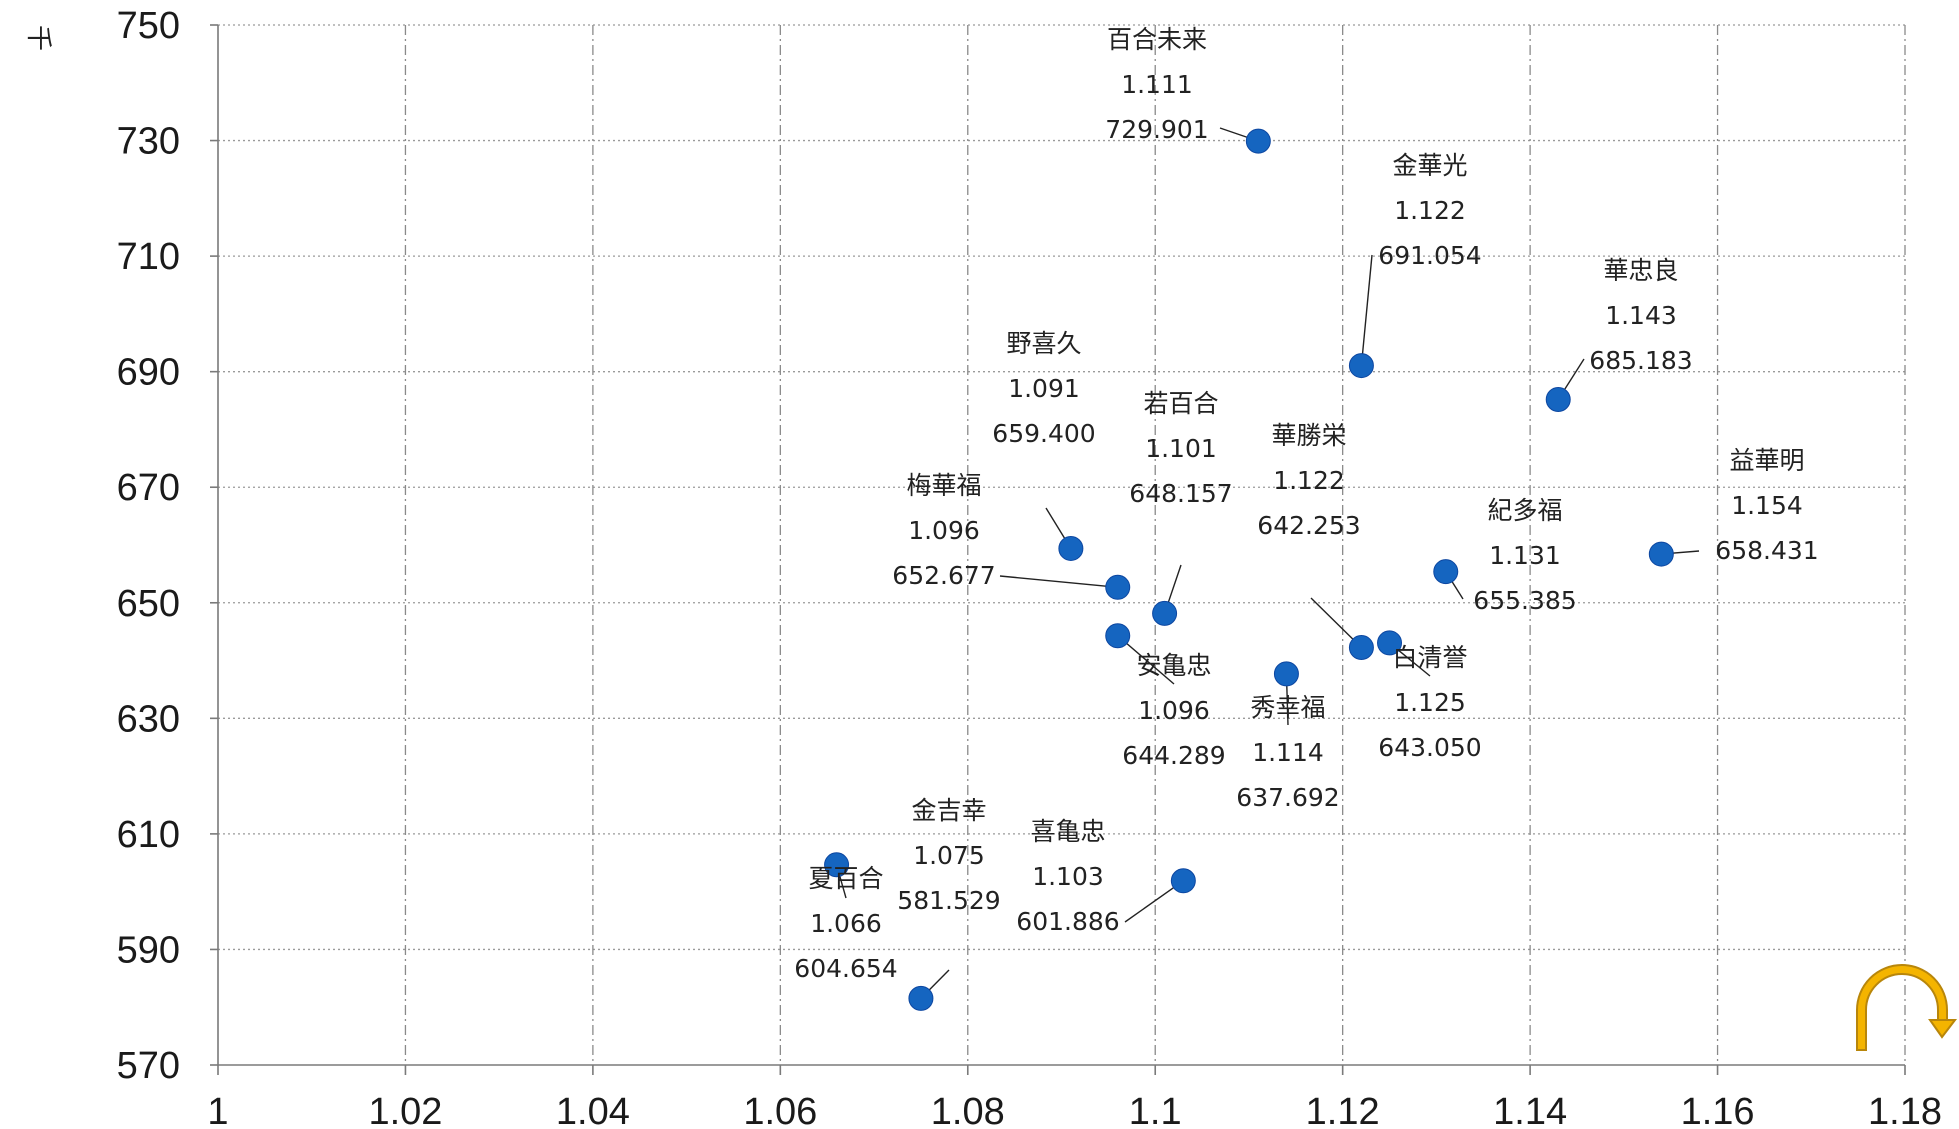 The height and width of the screenshot is (1129, 1959). I want to click on point-name-label: 白清誉, so click(1429, 657).